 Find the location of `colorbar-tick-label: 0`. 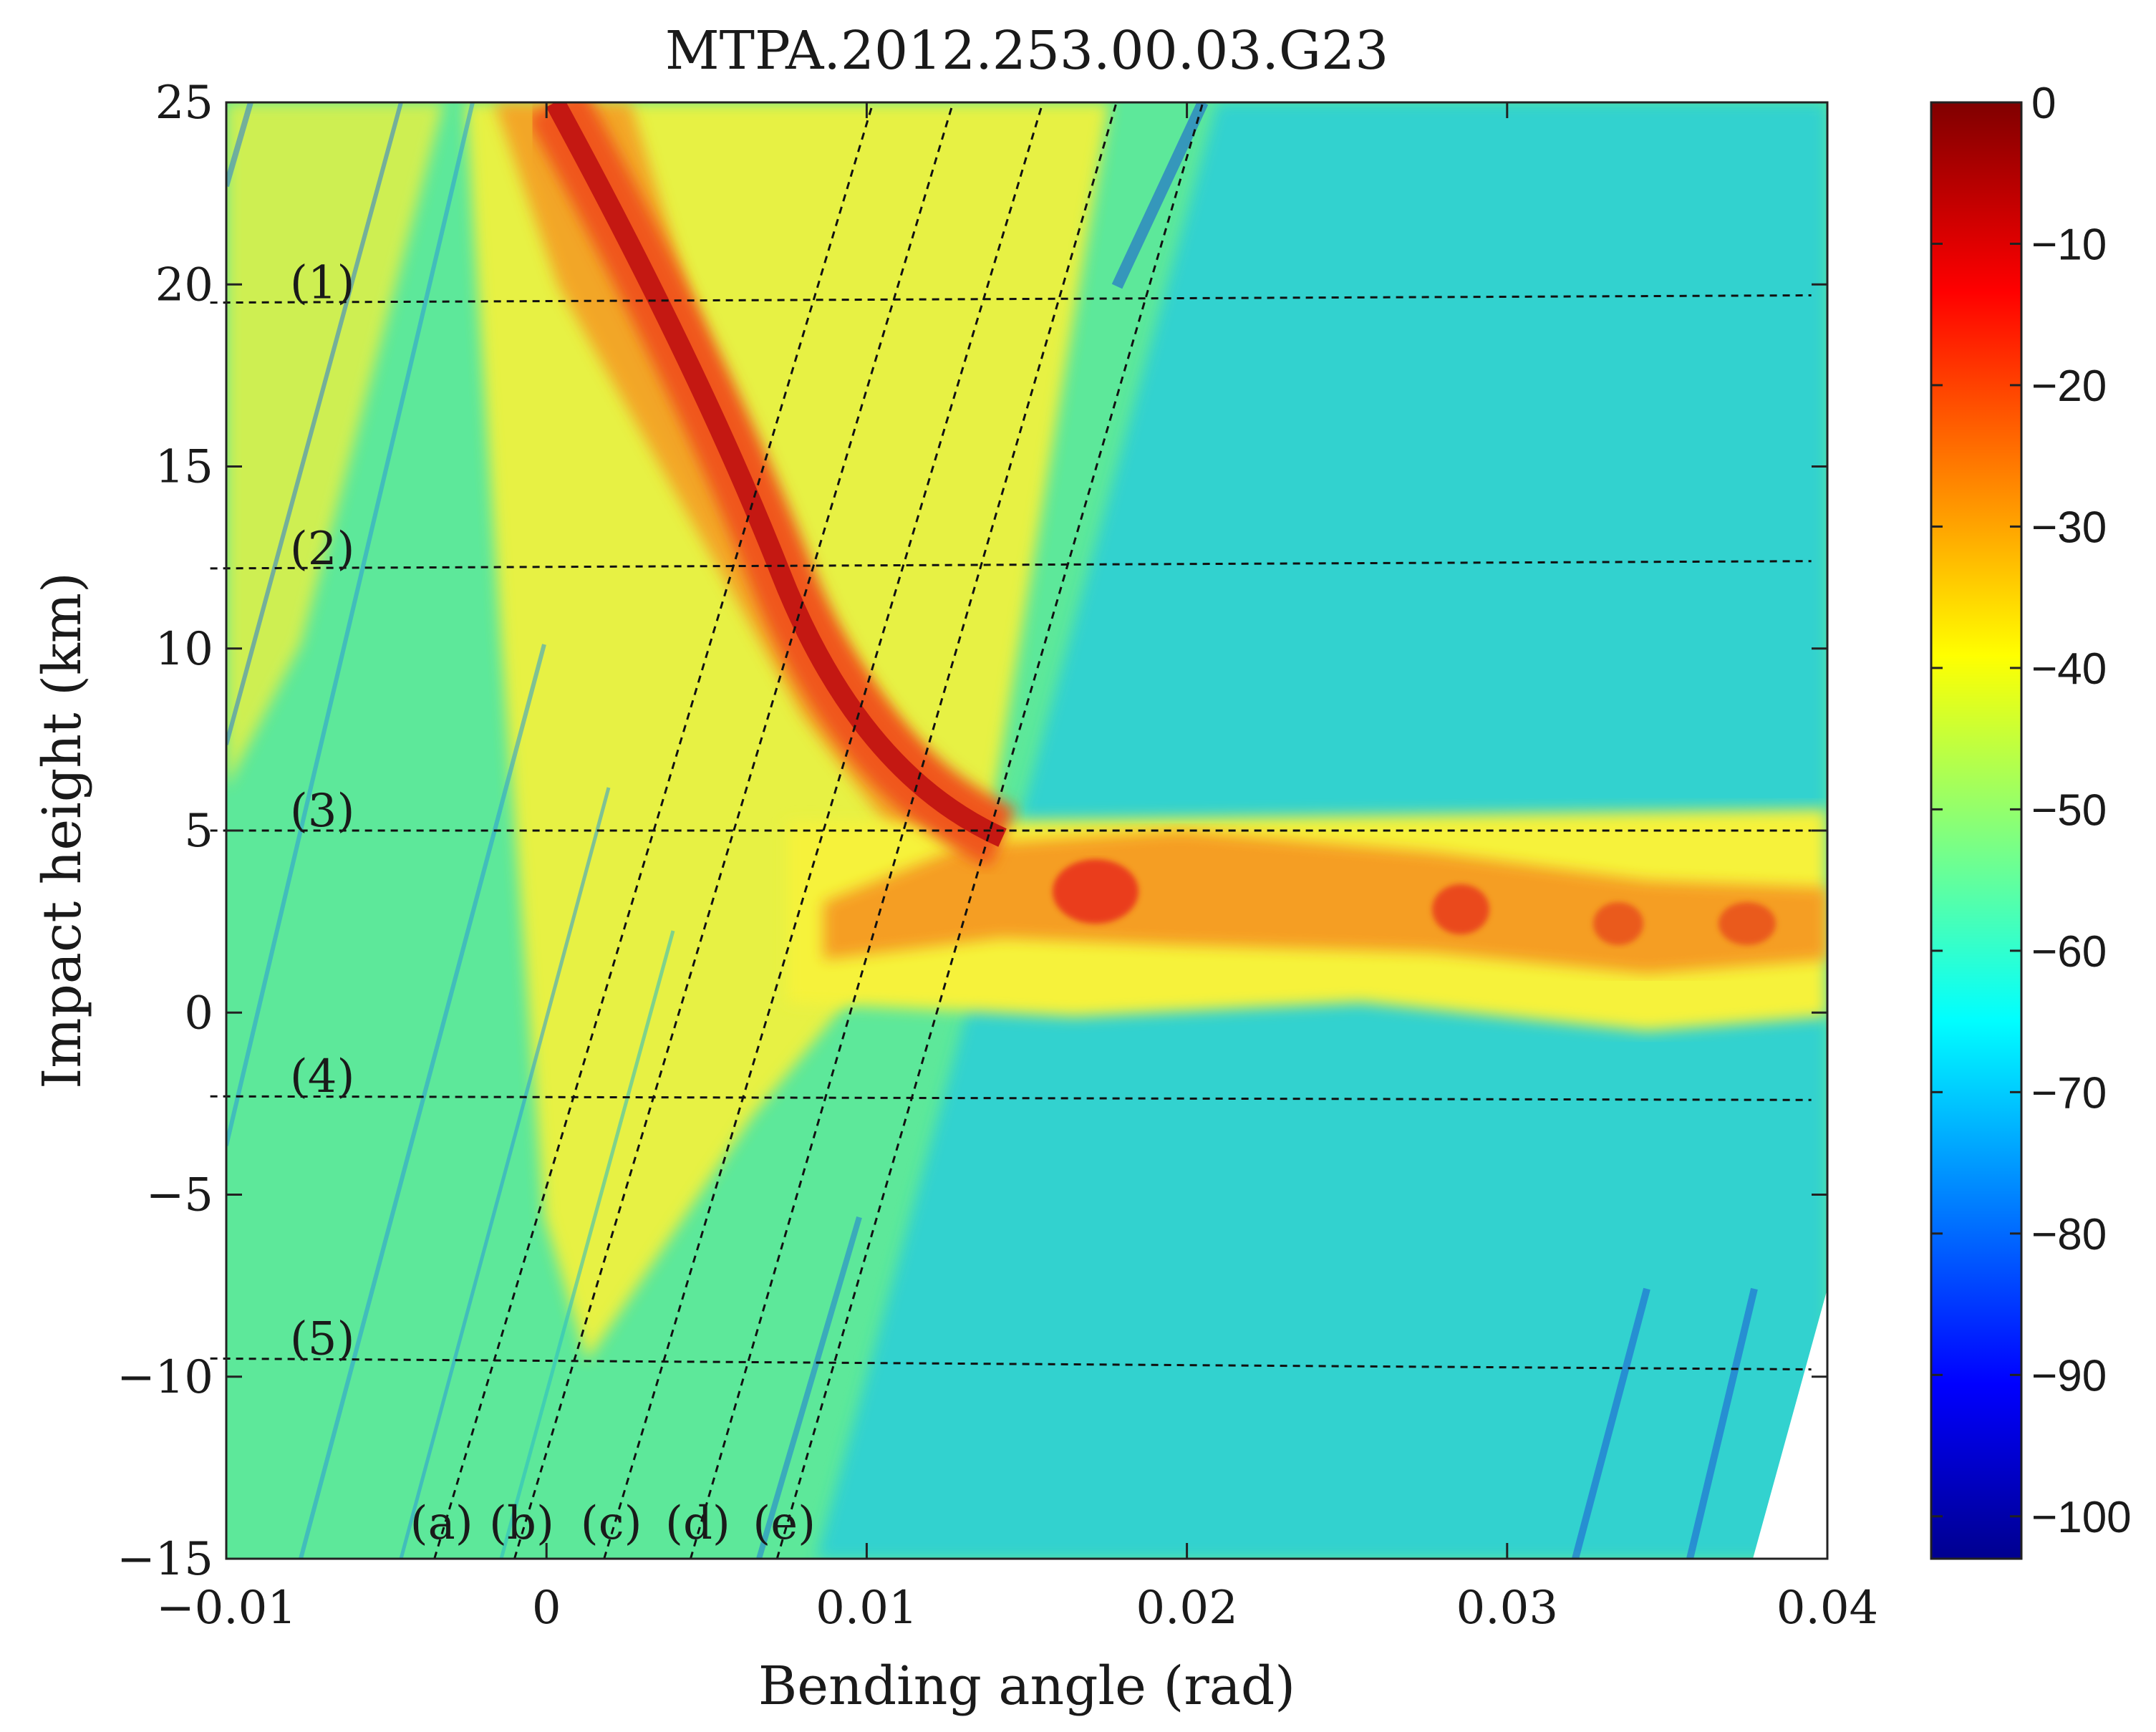

colorbar-tick-label: 0 is located at coordinates (2043, 103).